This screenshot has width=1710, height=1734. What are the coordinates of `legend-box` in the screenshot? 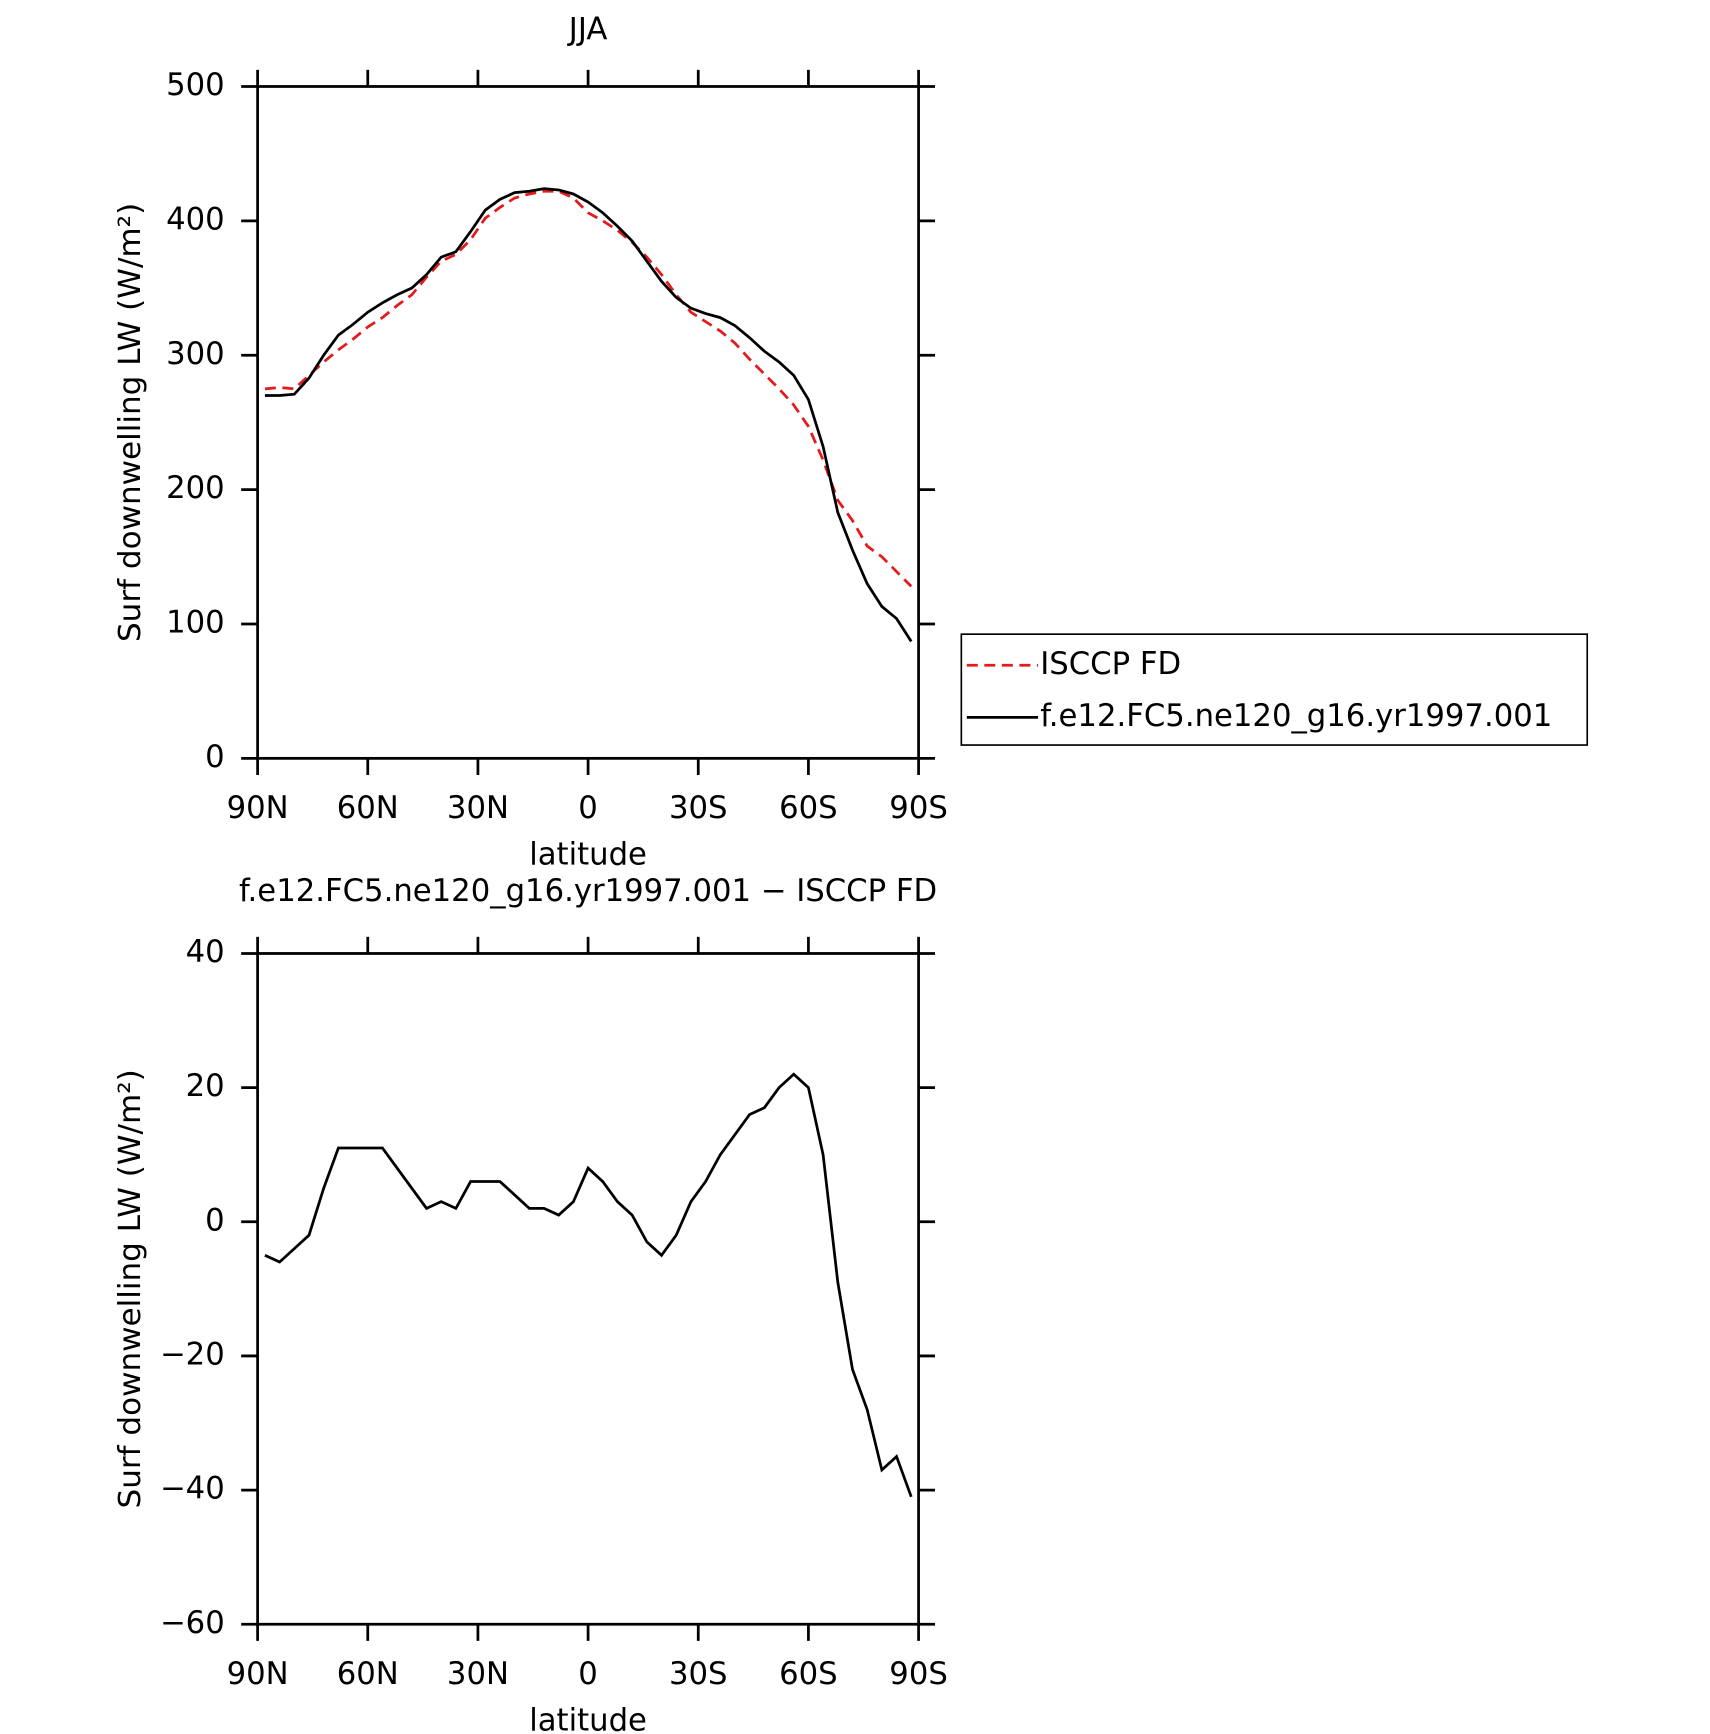 It's located at (1274, 689).